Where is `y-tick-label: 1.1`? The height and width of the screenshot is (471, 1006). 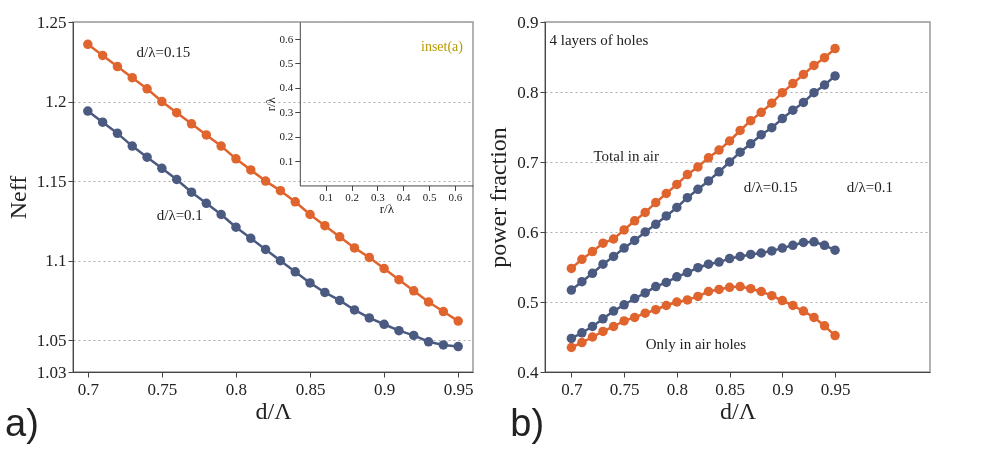 y-tick-label: 1.1 is located at coordinates (56, 261).